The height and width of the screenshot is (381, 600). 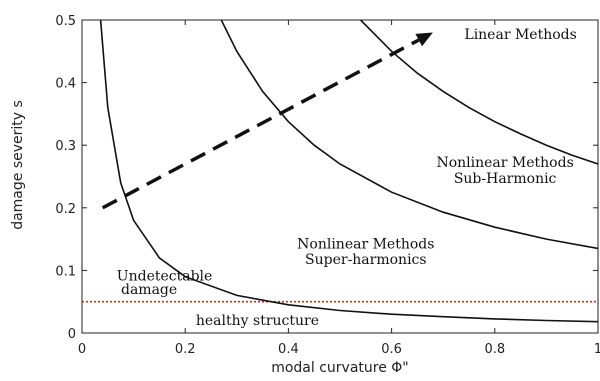 What do you see at coordinates (65, 146) in the screenshot?
I see `y-tick-label: 0.3` at bounding box center [65, 146].